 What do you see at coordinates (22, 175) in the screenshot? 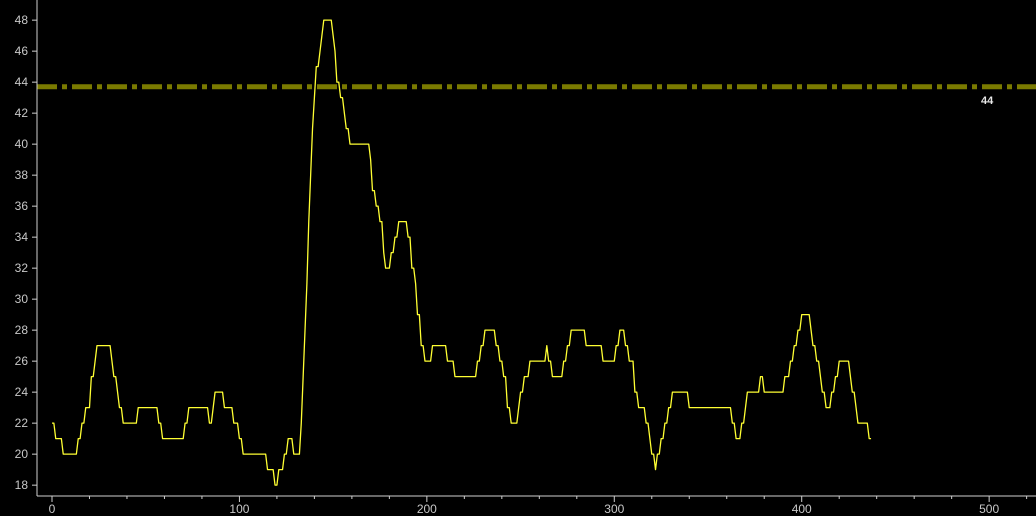
I see `y-tick-label: 38` at bounding box center [22, 175].